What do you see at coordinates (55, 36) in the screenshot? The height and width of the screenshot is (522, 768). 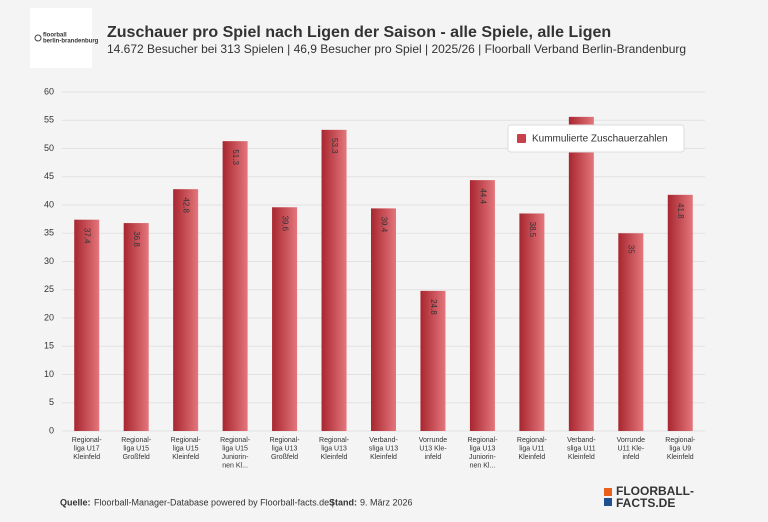 I see `logo-text: floorball` at bounding box center [55, 36].